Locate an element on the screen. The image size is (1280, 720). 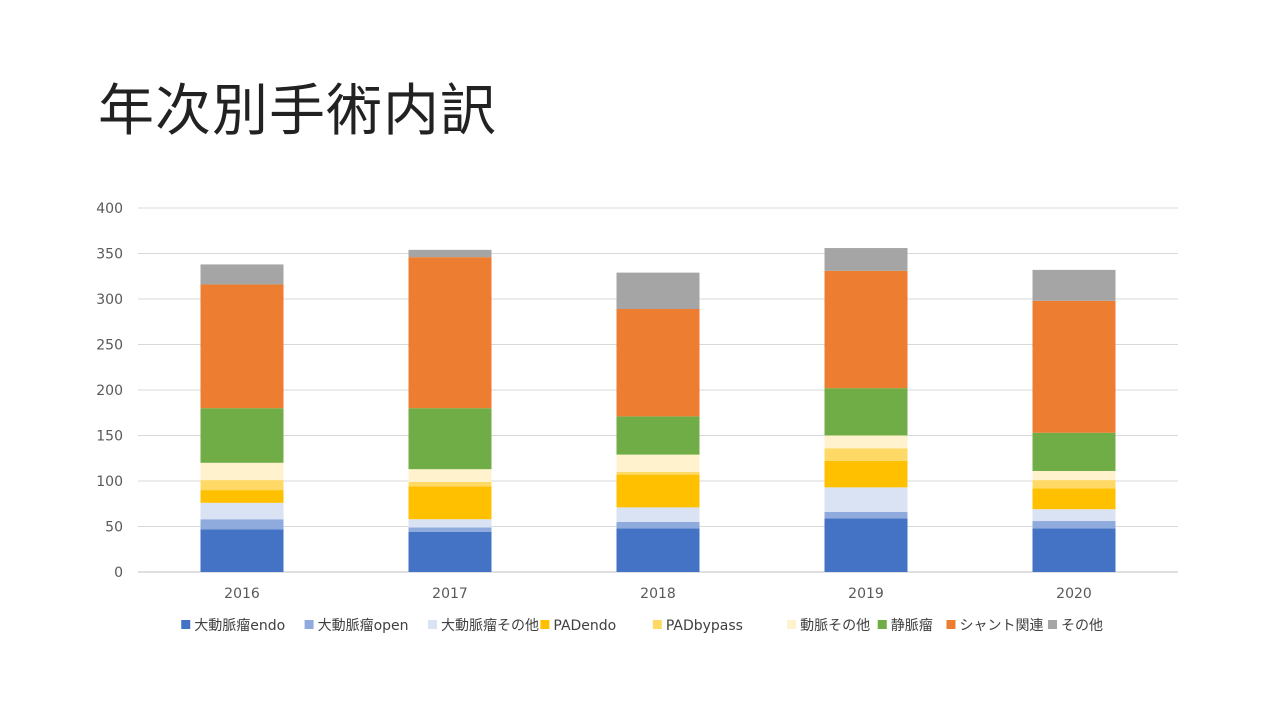
x-tick-label: 2020 is located at coordinates (1074, 594).